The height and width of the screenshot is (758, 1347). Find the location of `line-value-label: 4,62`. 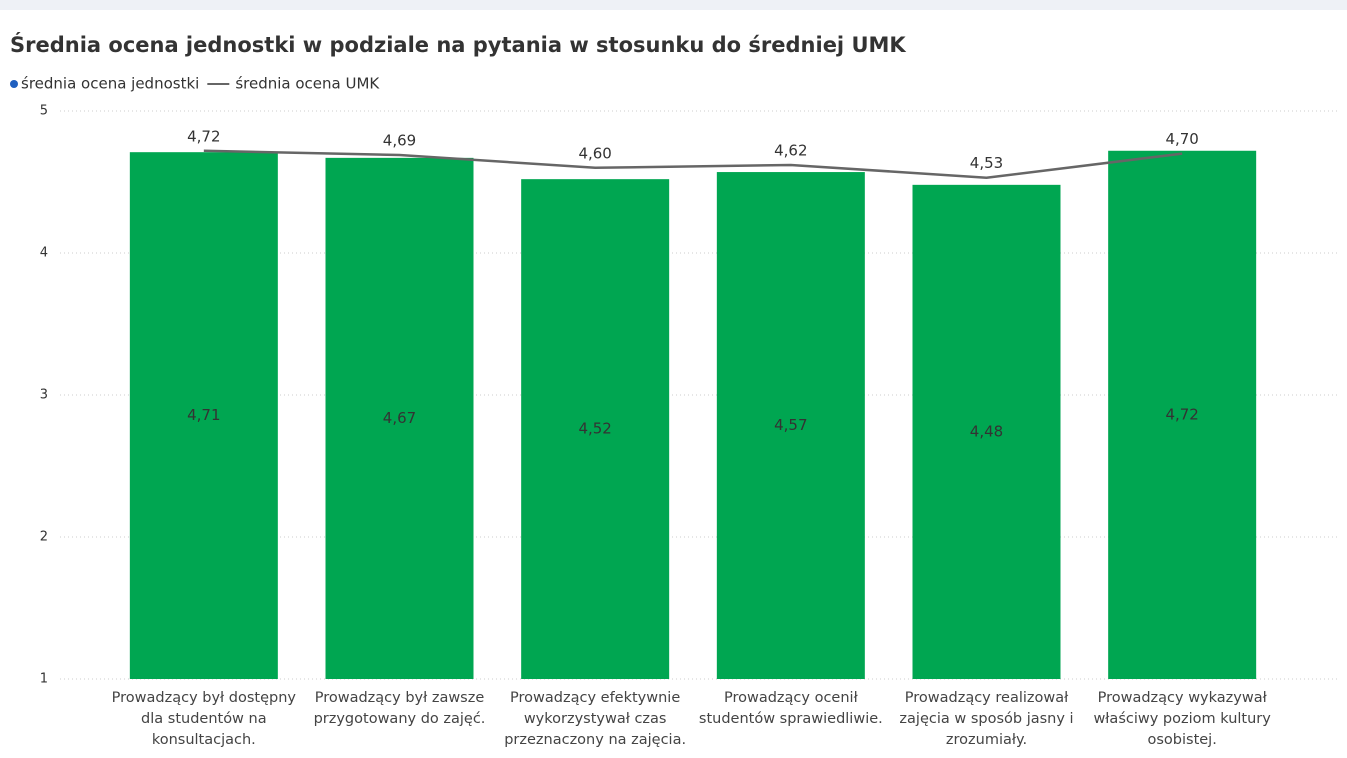

line-value-label: 4,62 is located at coordinates (790, 150).